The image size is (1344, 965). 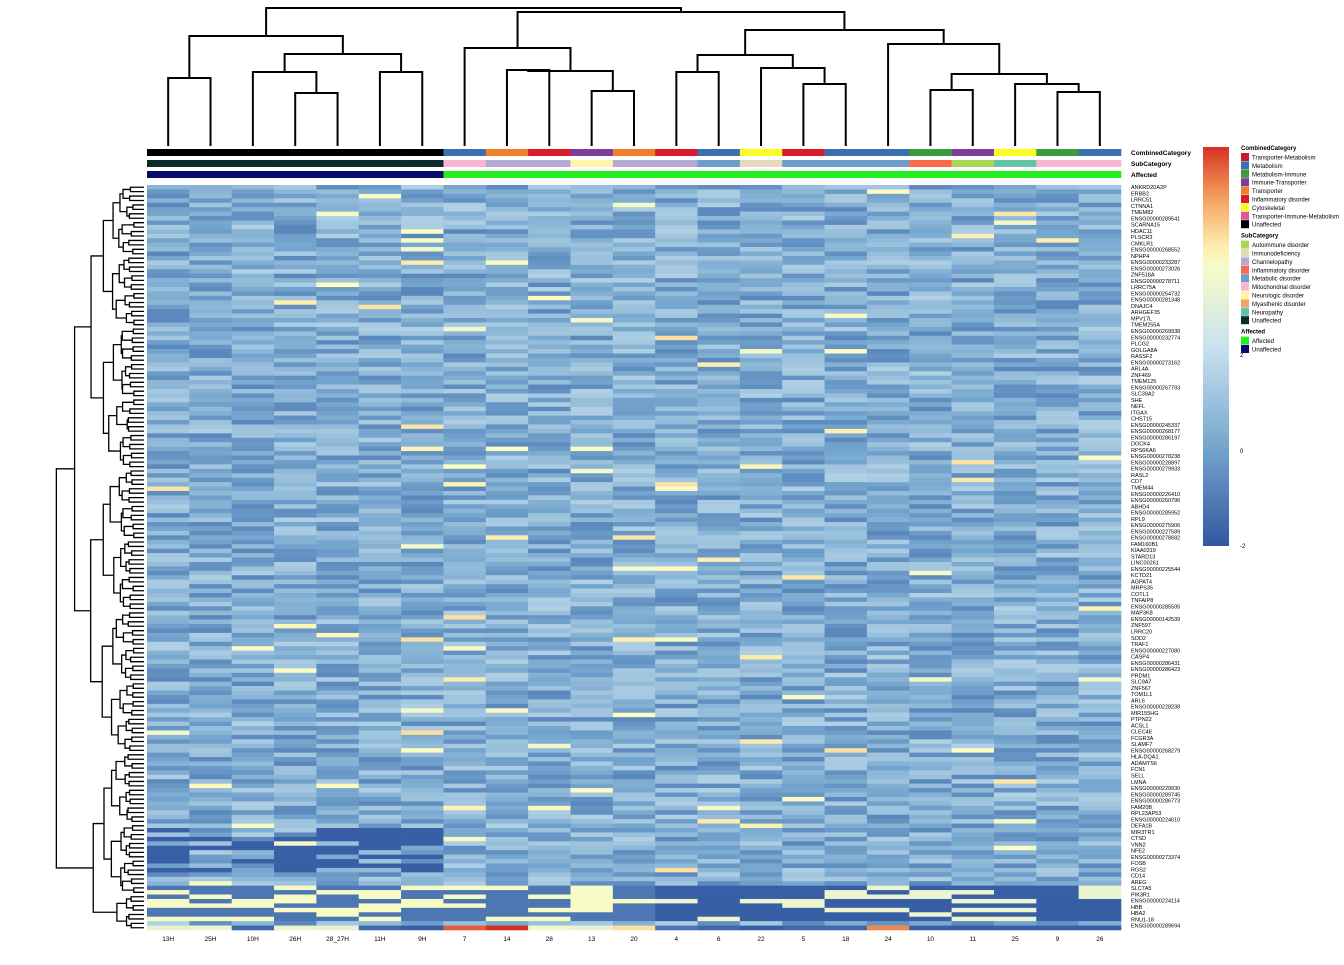 What do you see at coordinates (1155, 858) in the screenshot?
I see `row-label: ENSG00000273374` at bounding box center [1155, 858].